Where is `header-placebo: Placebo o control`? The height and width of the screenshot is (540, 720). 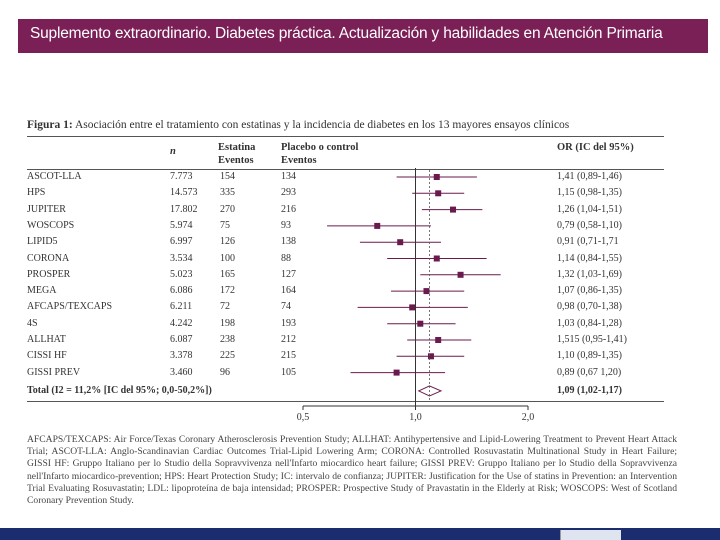
header-placebo: Placebo o control is located at coordinates (320, 147).